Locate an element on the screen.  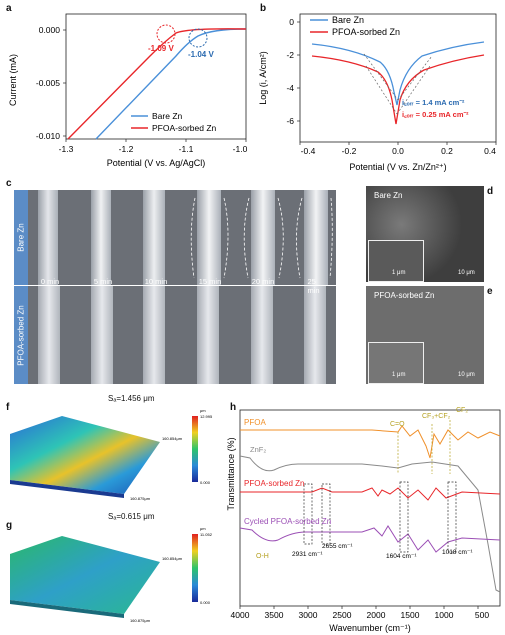
panel-d-label: d is located at coordinates (490, 191).